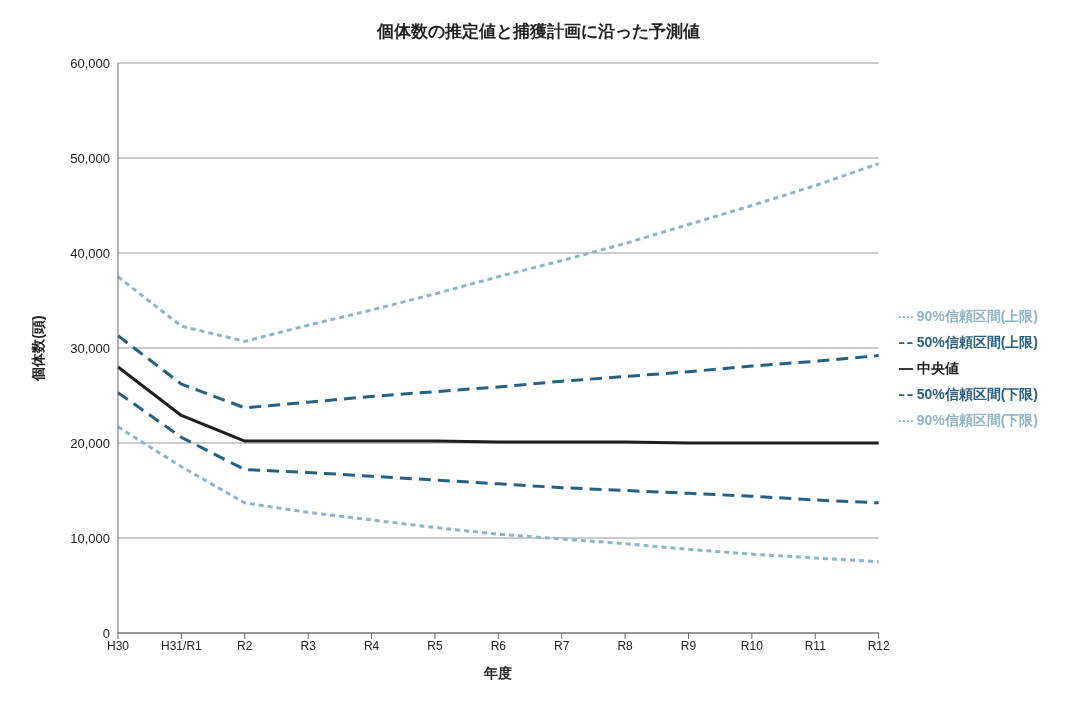 Image resolution: width=1086 pixels, height=724 pixels. Describe the element at coordinates (562, 645) in the screenshot. I see `x-tick-label: R7` at that location.